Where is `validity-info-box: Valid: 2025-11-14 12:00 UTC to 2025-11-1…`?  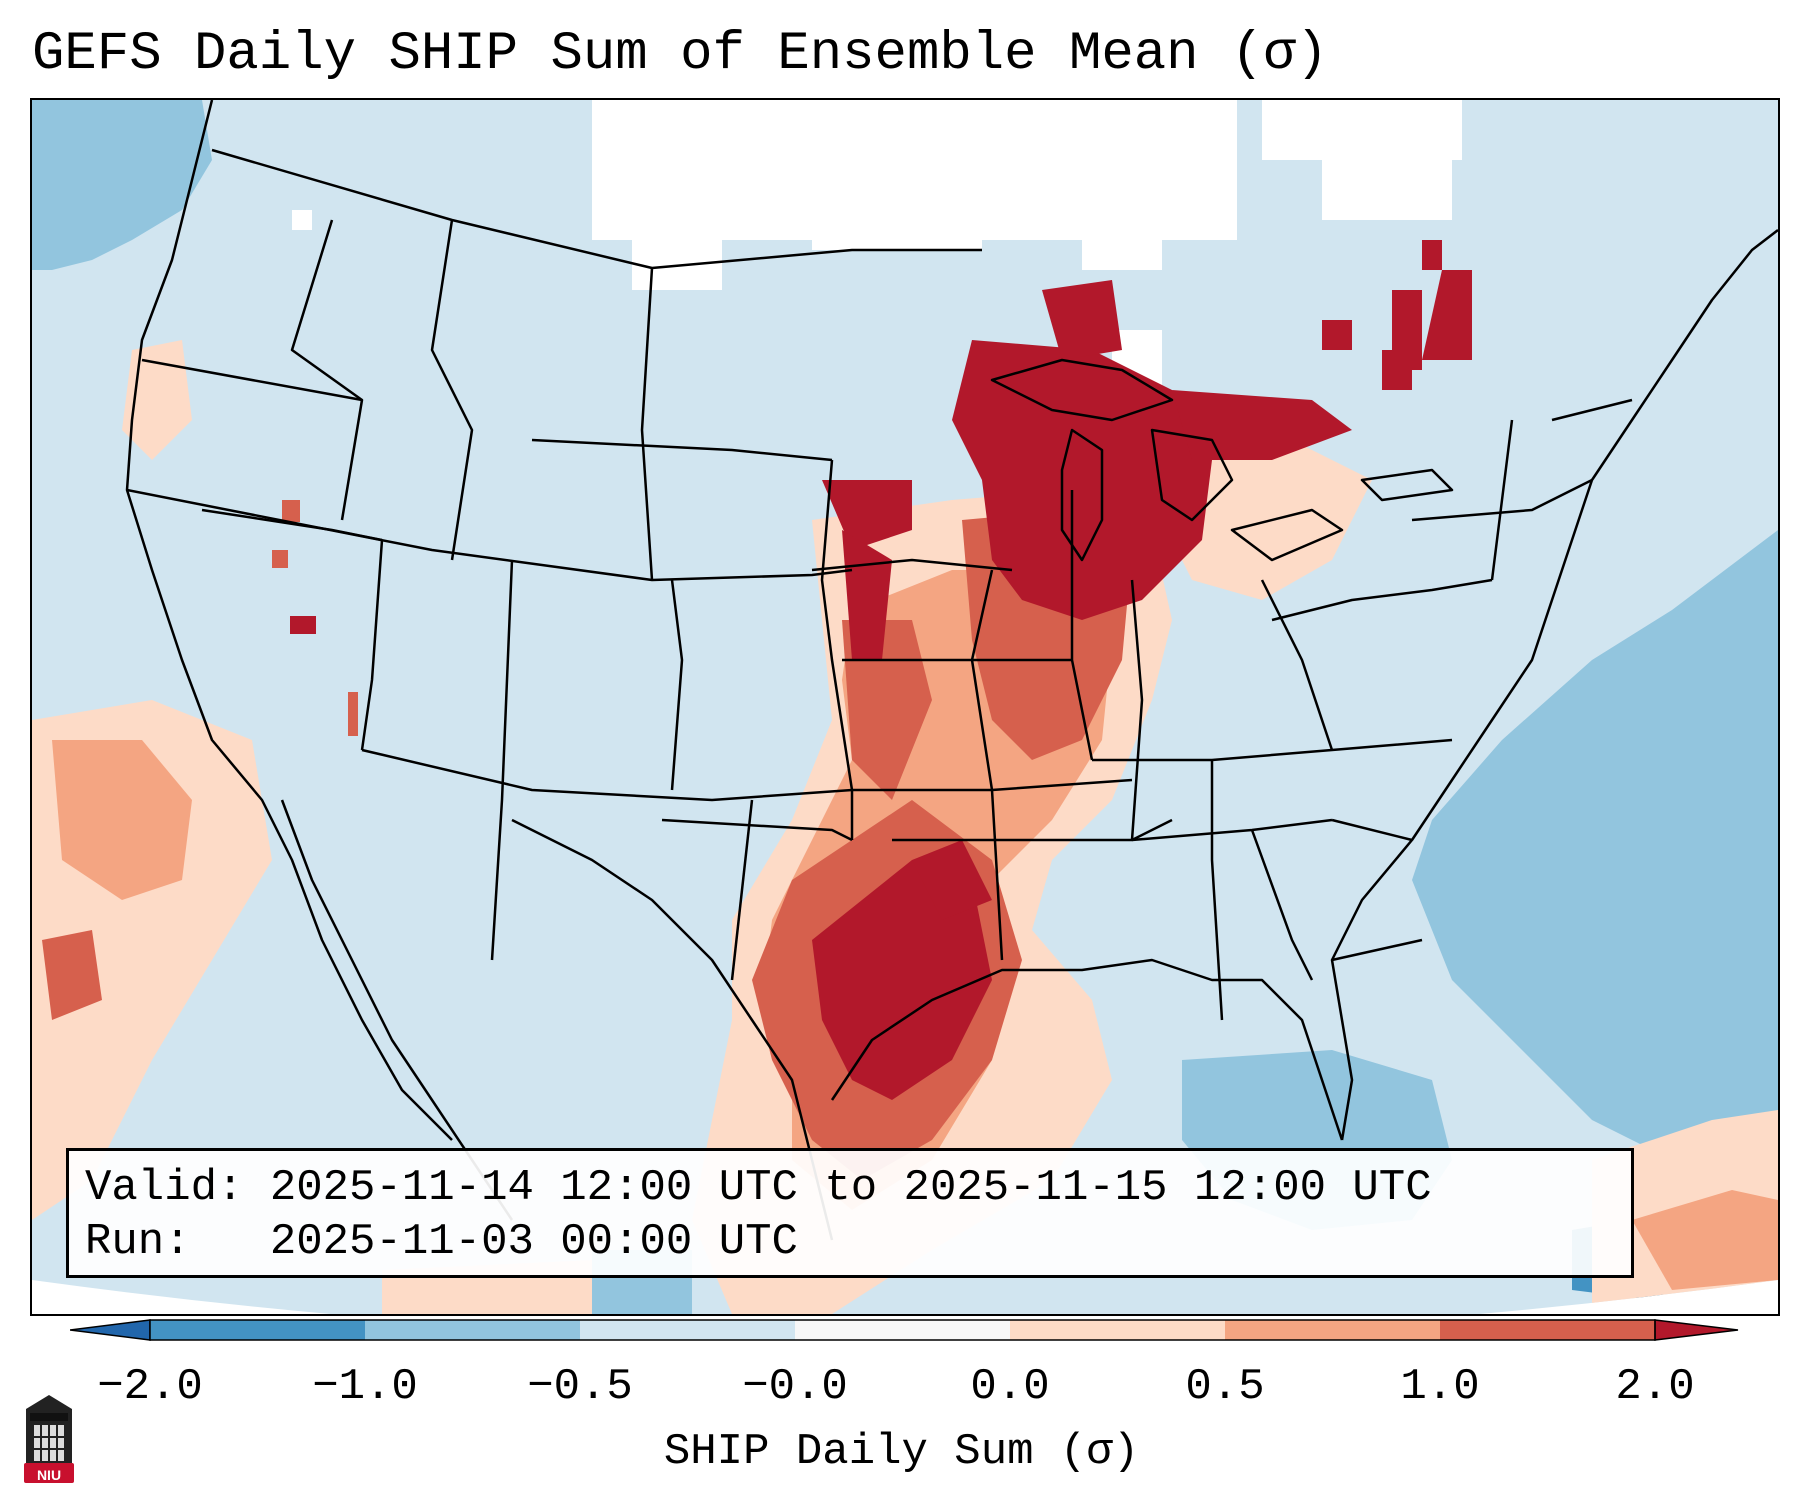 validity-info-box: Valid: 2025-11-14 12:00 UTC to 2025-11-1… is located at coordinates (850, 1213).